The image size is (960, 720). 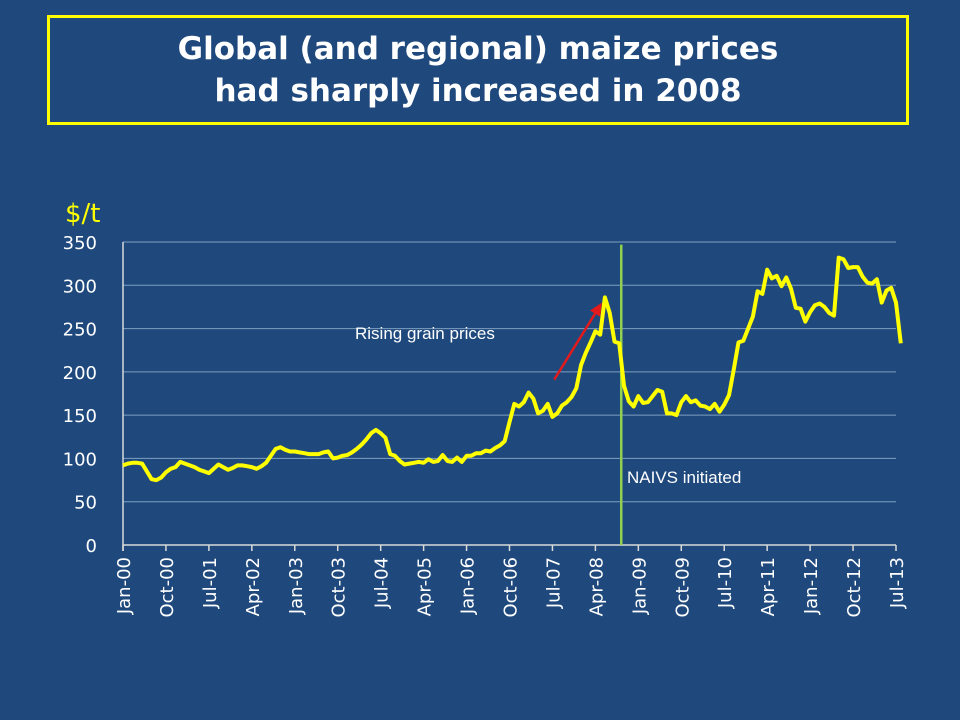 I want to click on x-tick-label: Jul-04, so click(x=382, y=583).